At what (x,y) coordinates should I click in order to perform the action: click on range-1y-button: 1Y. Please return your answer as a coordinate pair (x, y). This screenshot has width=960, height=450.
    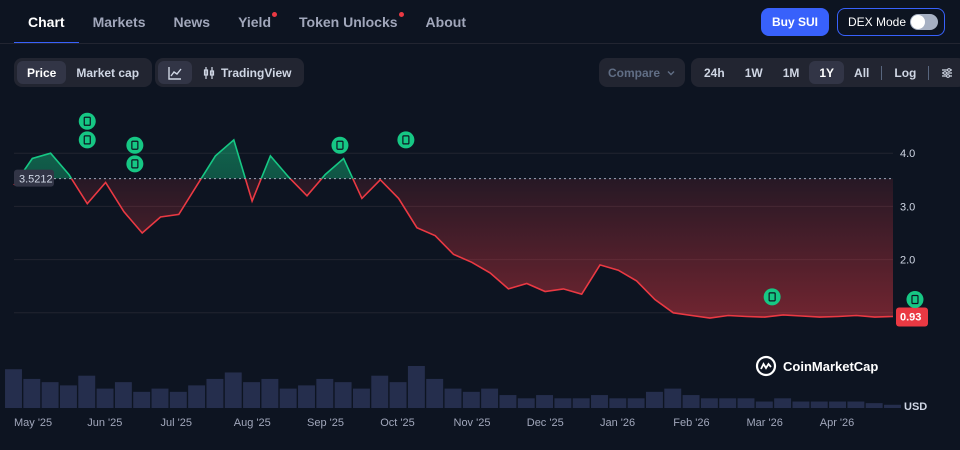
    Looking at the image, I should click on (827, 72).